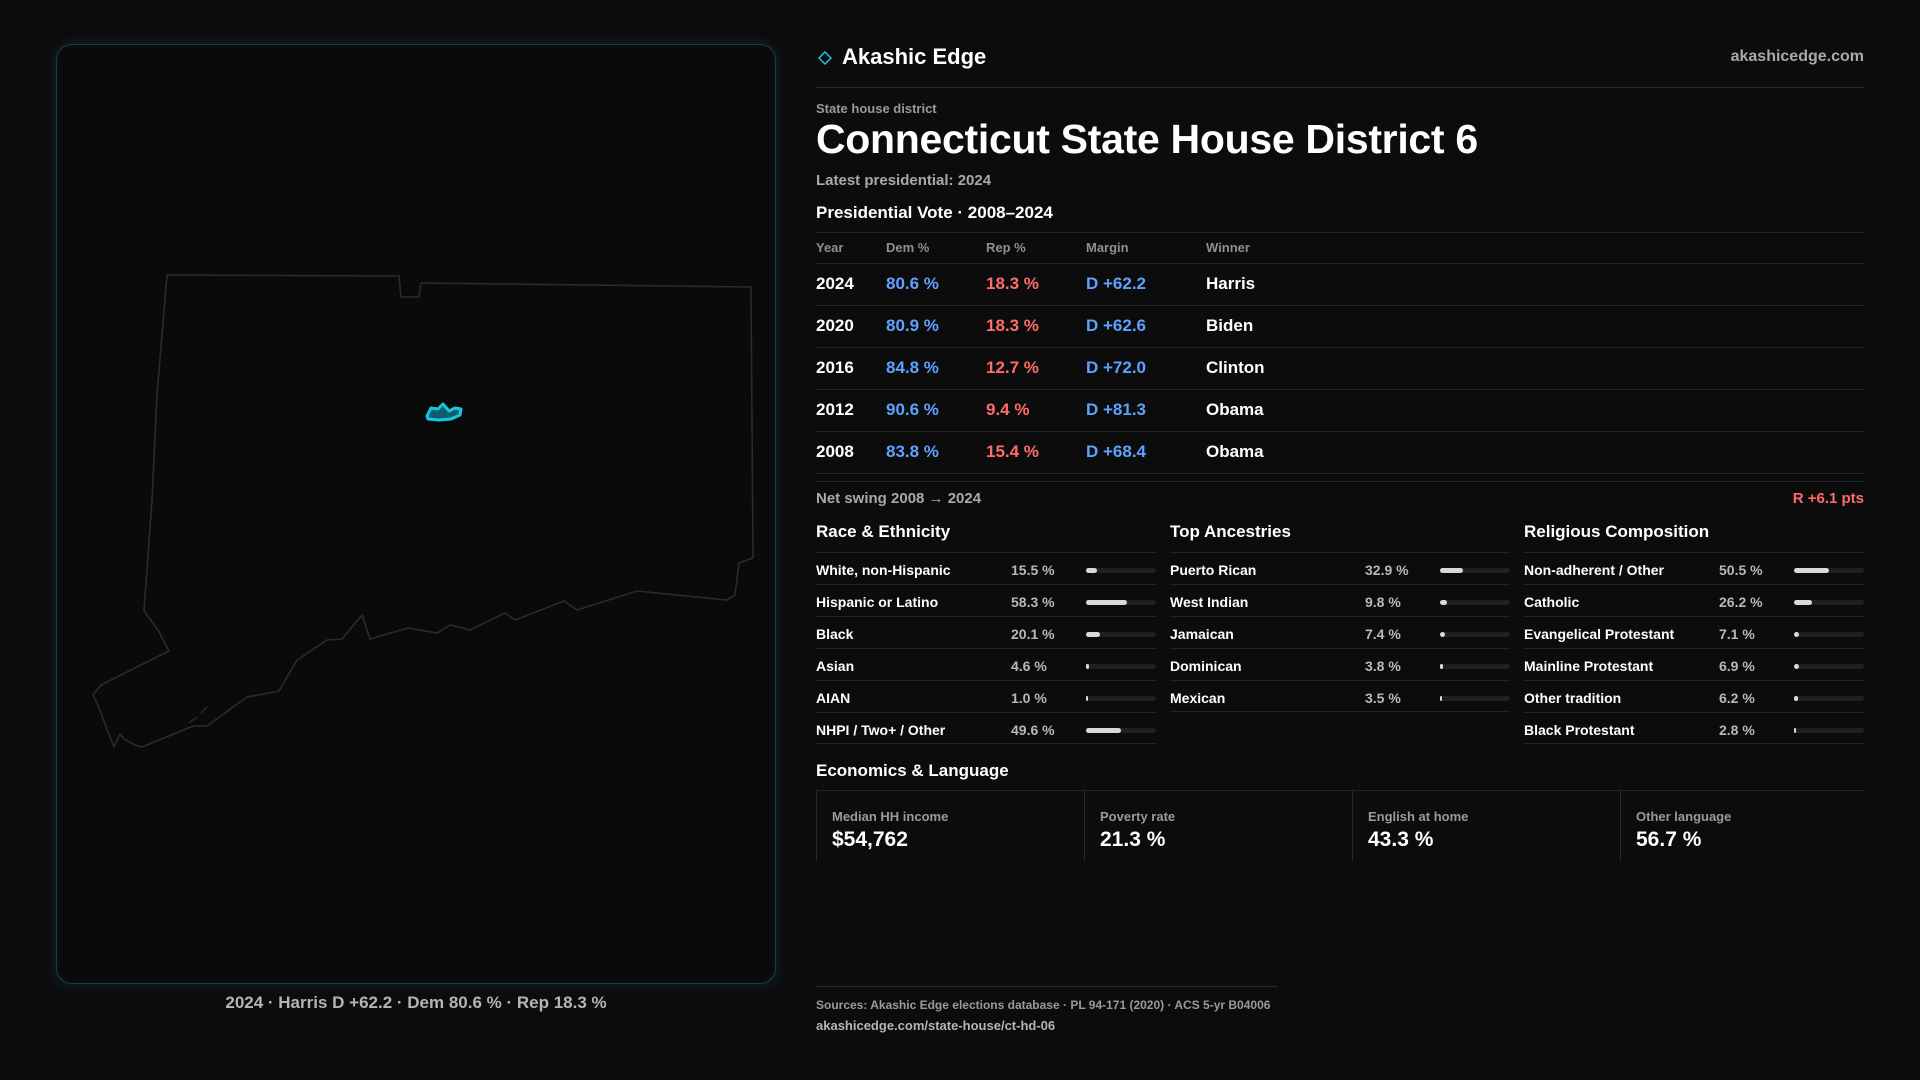  I want to click on list-item: Black Protestant 2.8 %, so click(1694, 728).